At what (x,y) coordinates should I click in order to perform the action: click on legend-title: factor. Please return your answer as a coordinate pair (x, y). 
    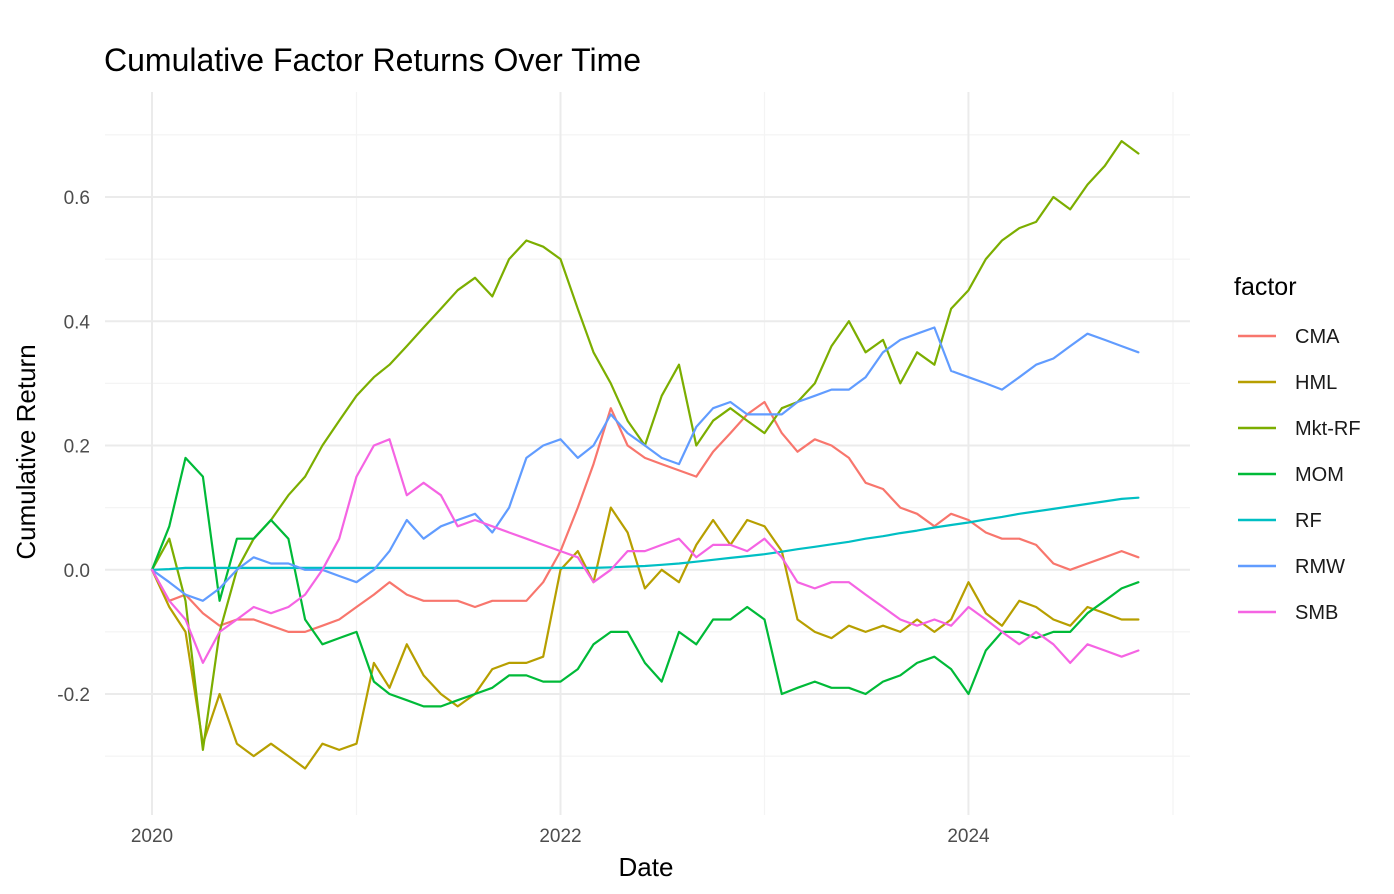
    Looking at the image, I should click on (1265, 287).